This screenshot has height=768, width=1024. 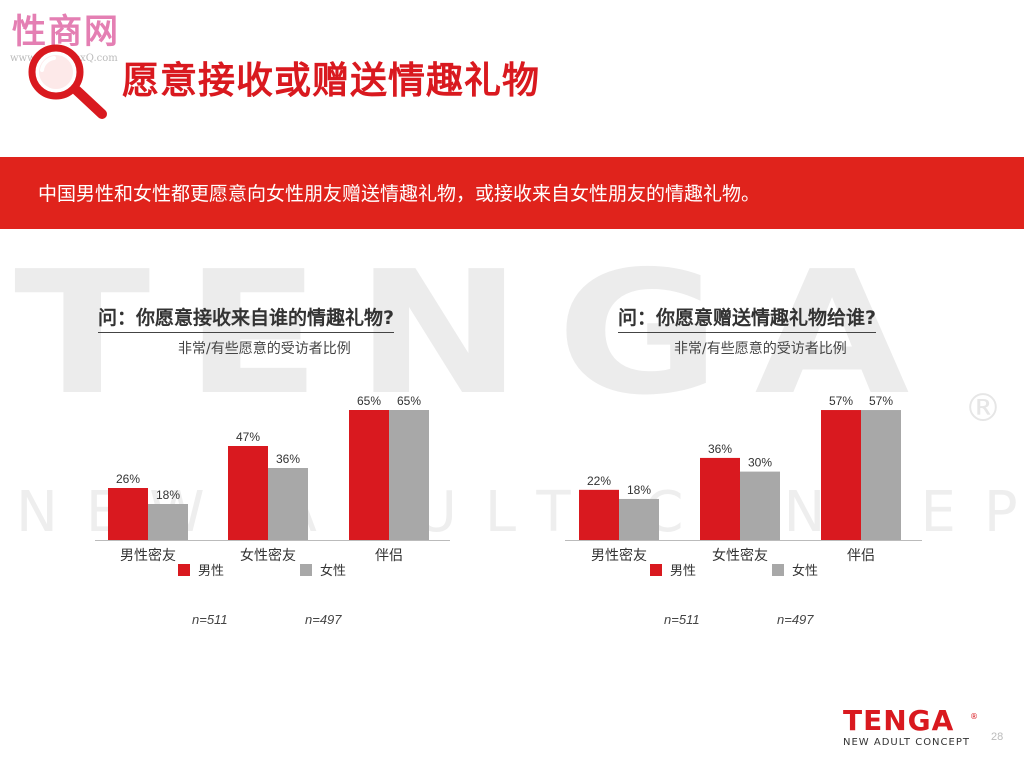 What do you see at coordinates (211, 570) in the screenshot?
I see `chart-1-legend-label: 男性` at bounding box center [211, 570].